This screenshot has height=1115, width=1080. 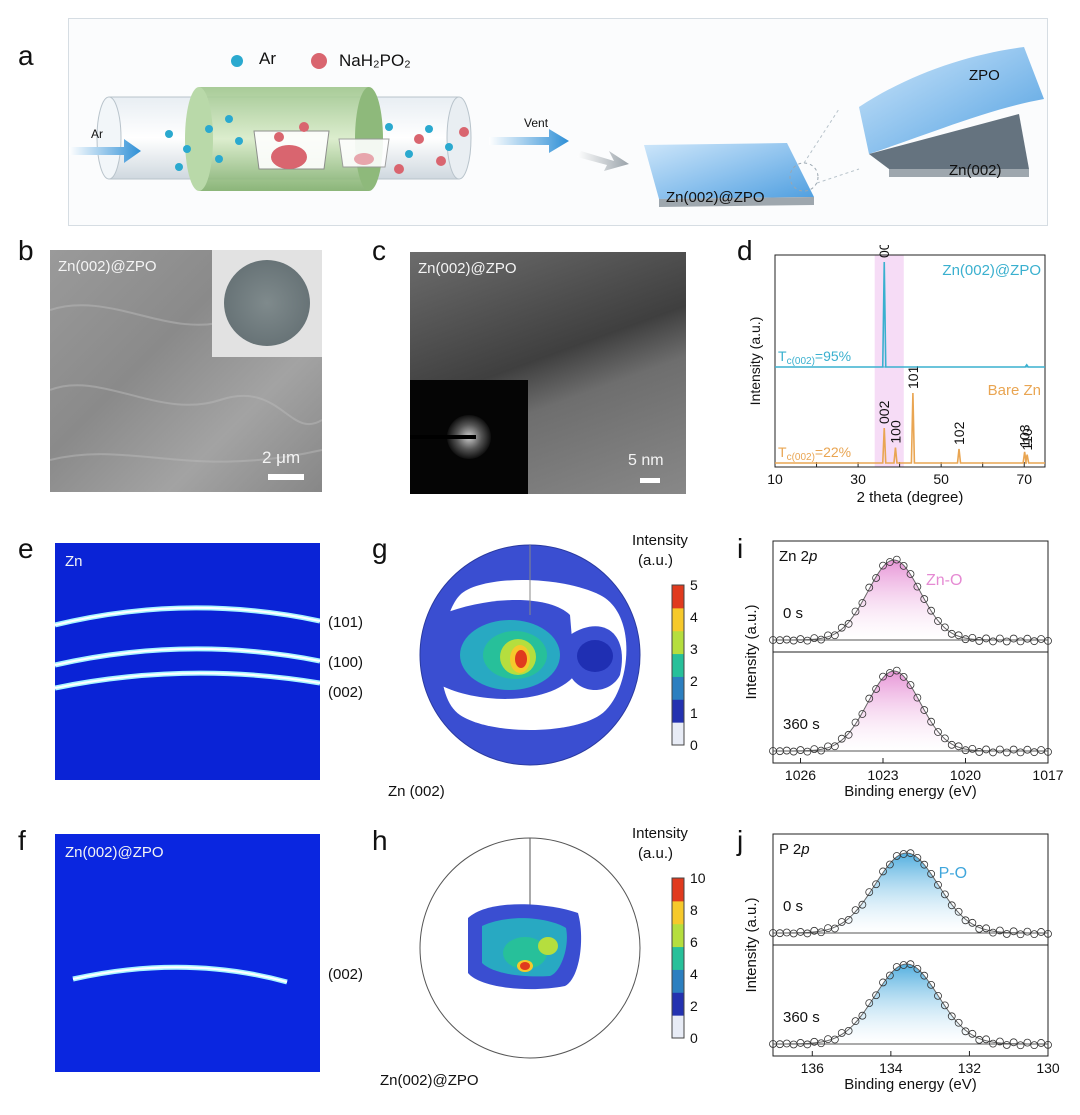 I want to click on ar-in-arrow, so click(x=105, y=151).